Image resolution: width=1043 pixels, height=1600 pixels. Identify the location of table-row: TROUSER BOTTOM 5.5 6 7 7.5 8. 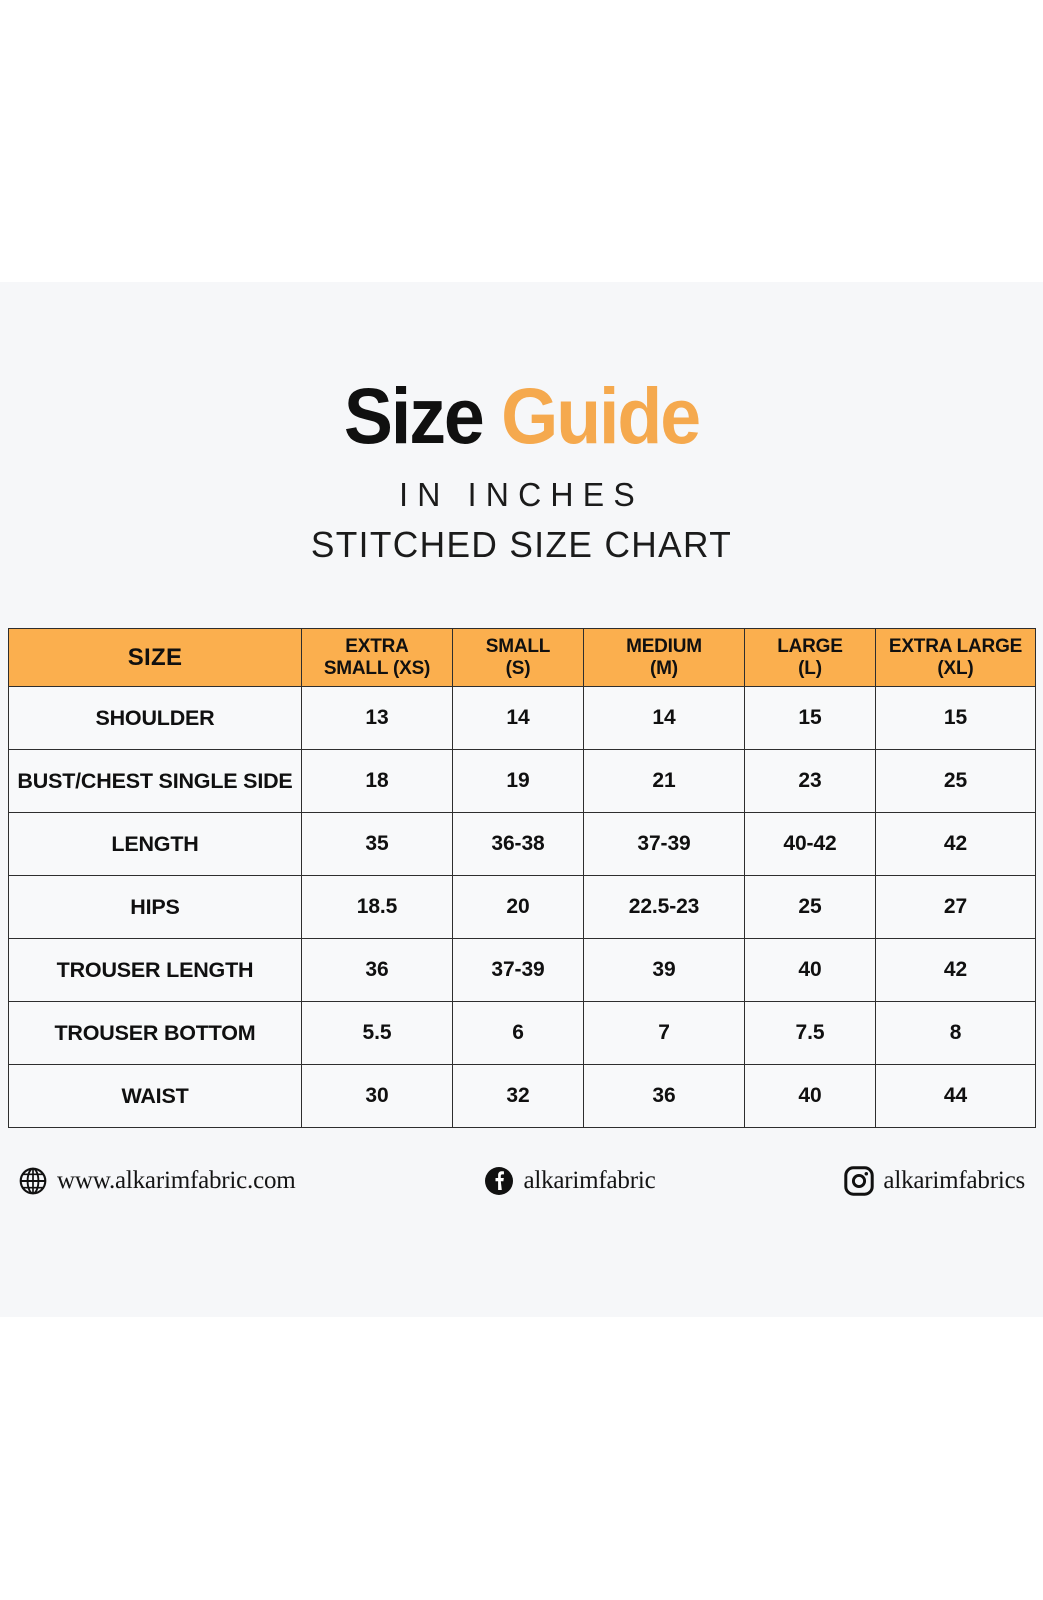
(522, 1033).